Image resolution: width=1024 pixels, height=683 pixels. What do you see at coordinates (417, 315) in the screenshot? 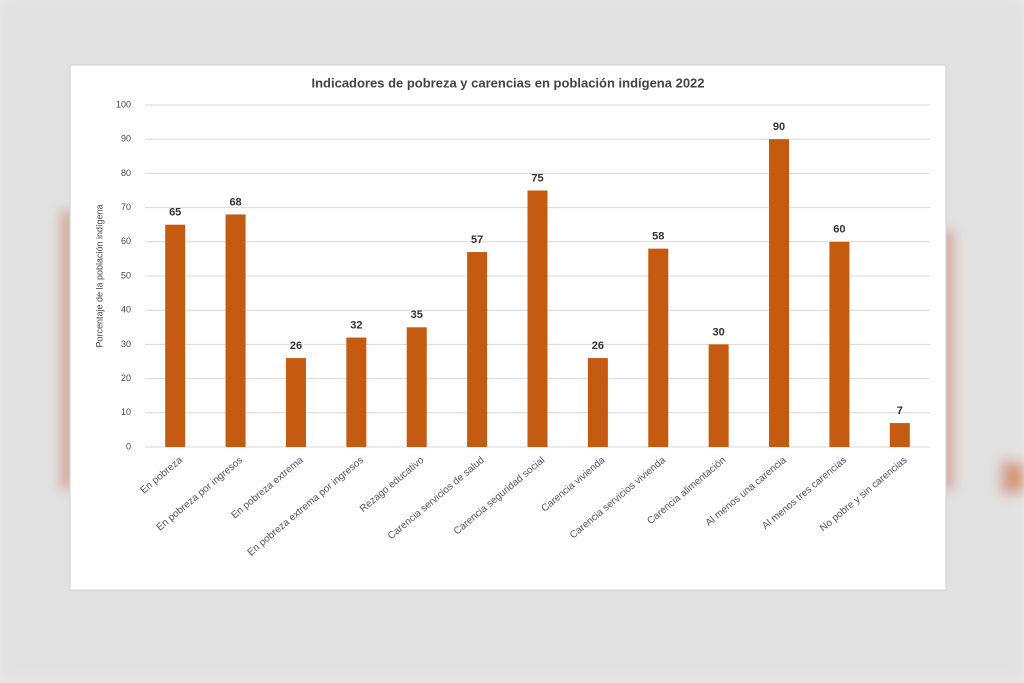
I see `data-label: 35` at bounding box center [417, 315].